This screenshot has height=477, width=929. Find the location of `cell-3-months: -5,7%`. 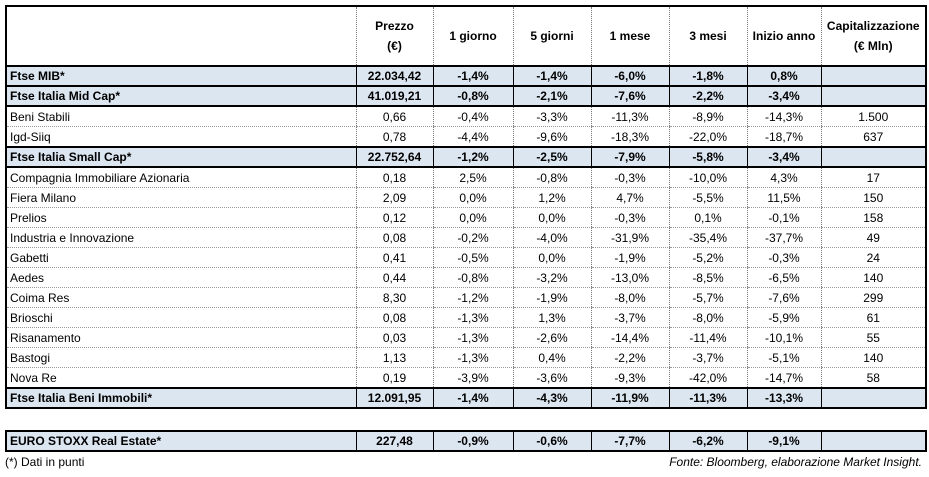

cell-3-months: -5,7% is located at coordinates (707, 297).